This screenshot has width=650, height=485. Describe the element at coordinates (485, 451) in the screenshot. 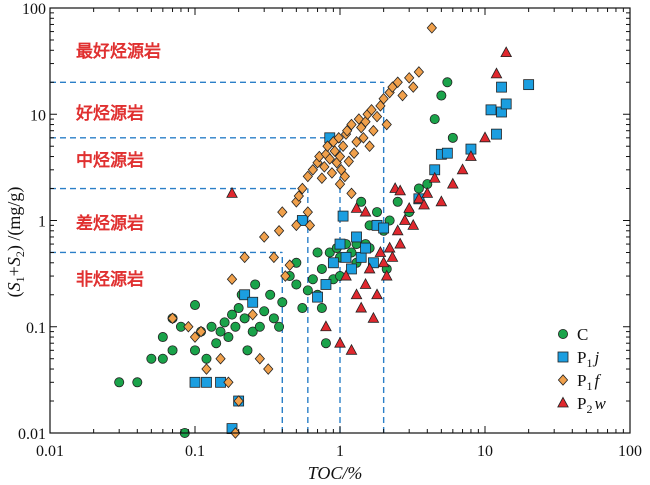

I see `x-tick-label: 10` at that location.